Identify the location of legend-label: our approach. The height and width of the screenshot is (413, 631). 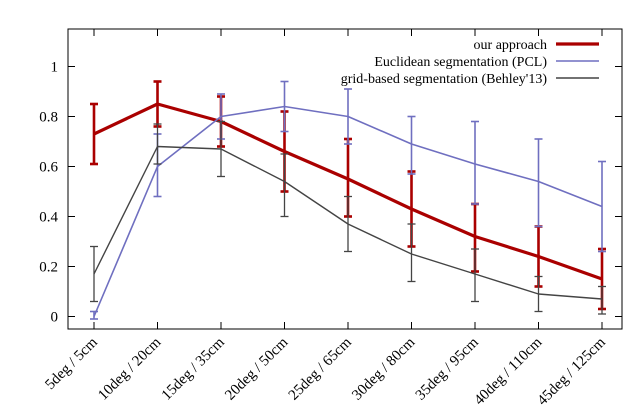
(510, 45).